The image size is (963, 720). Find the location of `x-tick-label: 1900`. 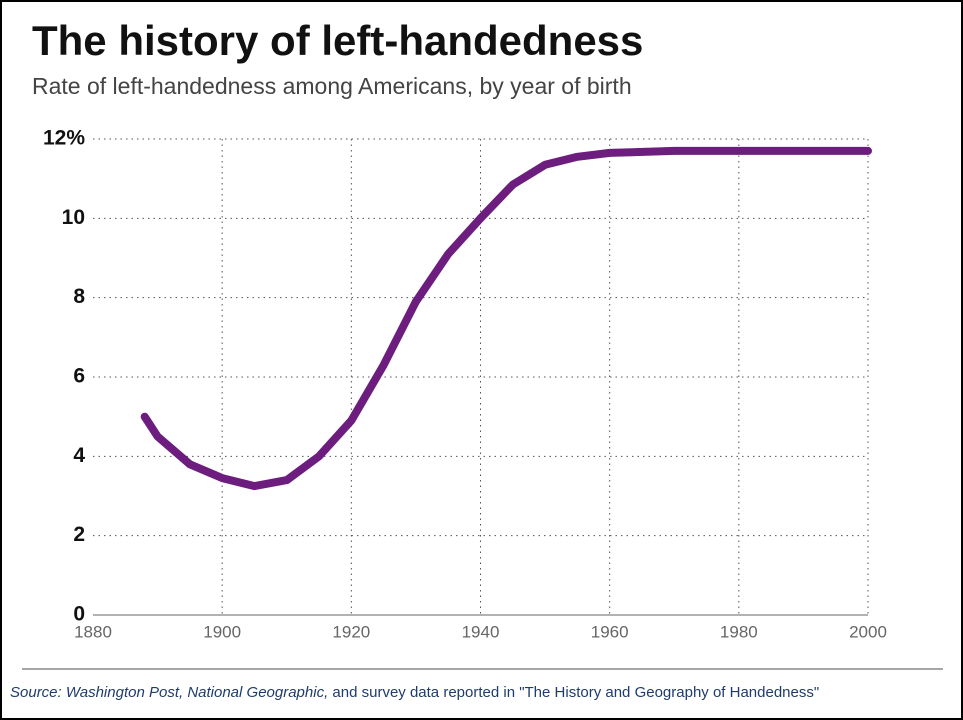

x-tick-label: 1900 is located at coordinates (222, 631).